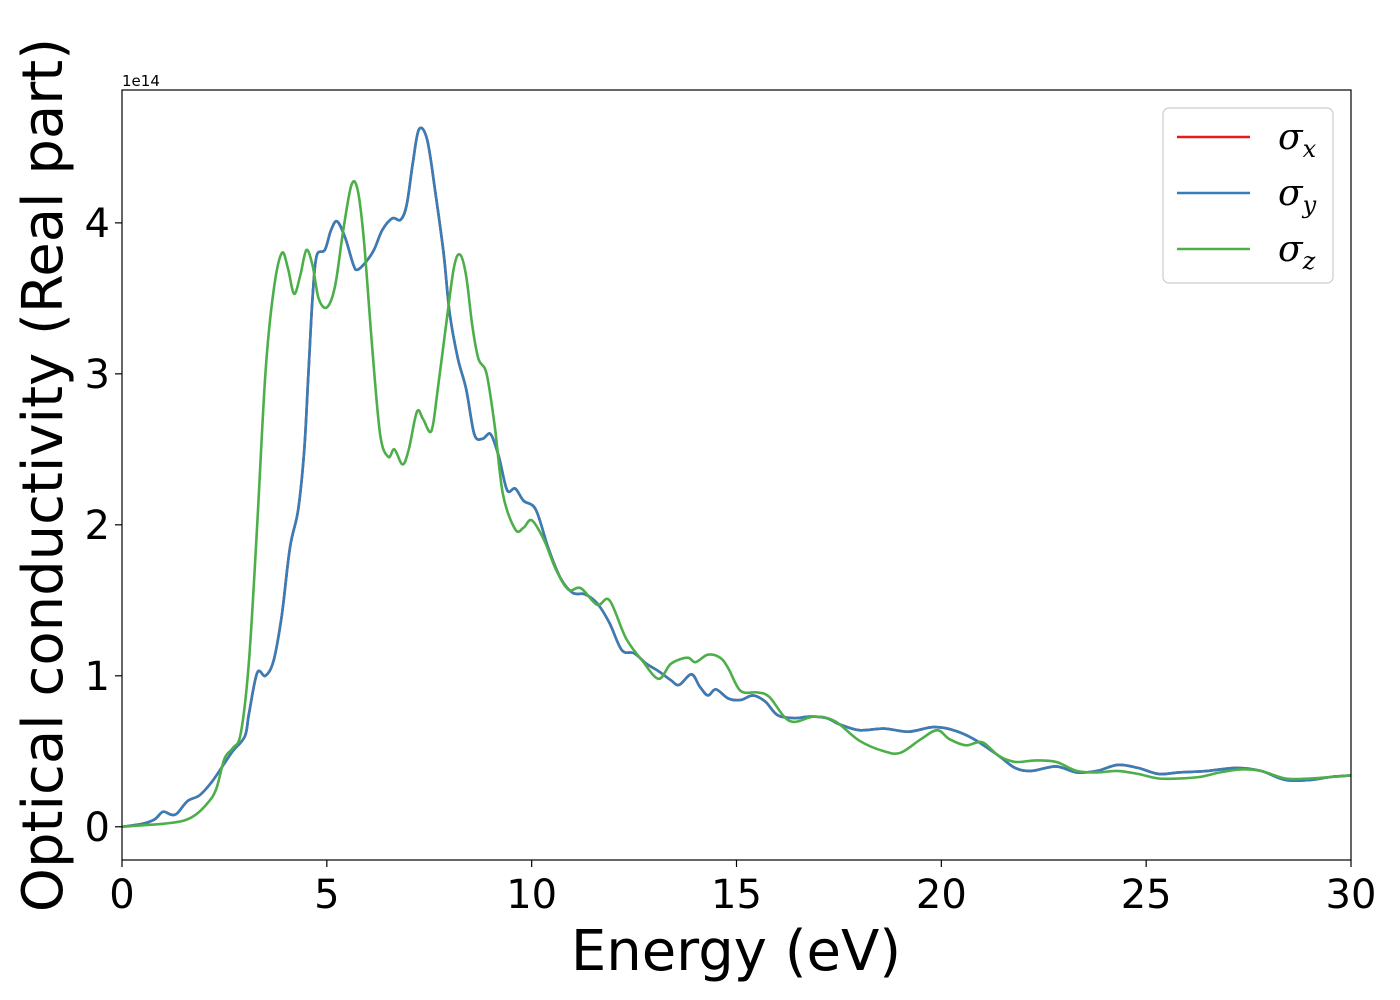 The width and height of the screenshot is (1400, 1000). What do you see at coordinates (941, 895) in the screenshot?
I see `x-tick-label: 20` at bounding box center [941, 895].